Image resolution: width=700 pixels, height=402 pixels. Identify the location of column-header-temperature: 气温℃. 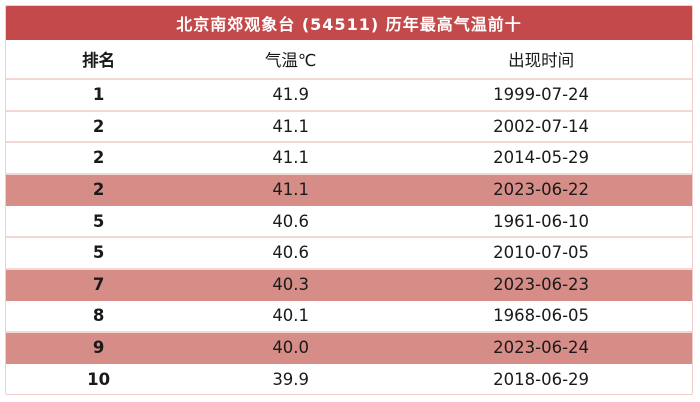
(290, 60).